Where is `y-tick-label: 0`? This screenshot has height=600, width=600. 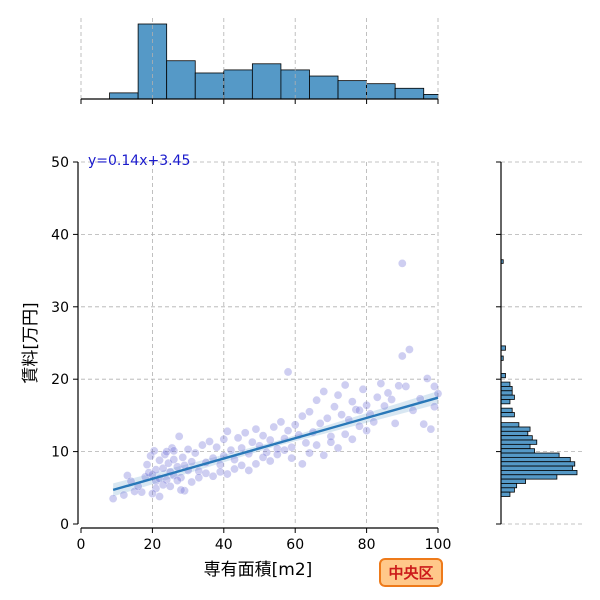 y-tick-label: 0 is located at coordinates (64, 525).